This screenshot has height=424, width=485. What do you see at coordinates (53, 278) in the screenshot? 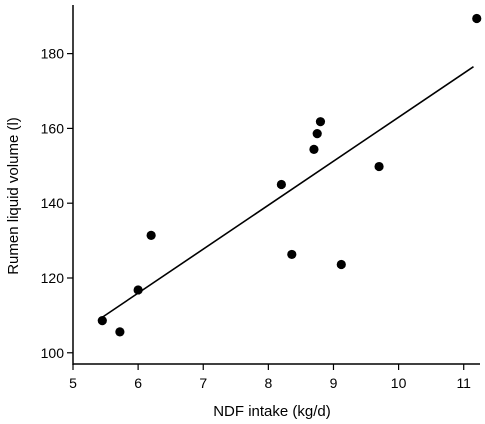
I see `y-tick-label: 120` at bounding box center [53, 278].